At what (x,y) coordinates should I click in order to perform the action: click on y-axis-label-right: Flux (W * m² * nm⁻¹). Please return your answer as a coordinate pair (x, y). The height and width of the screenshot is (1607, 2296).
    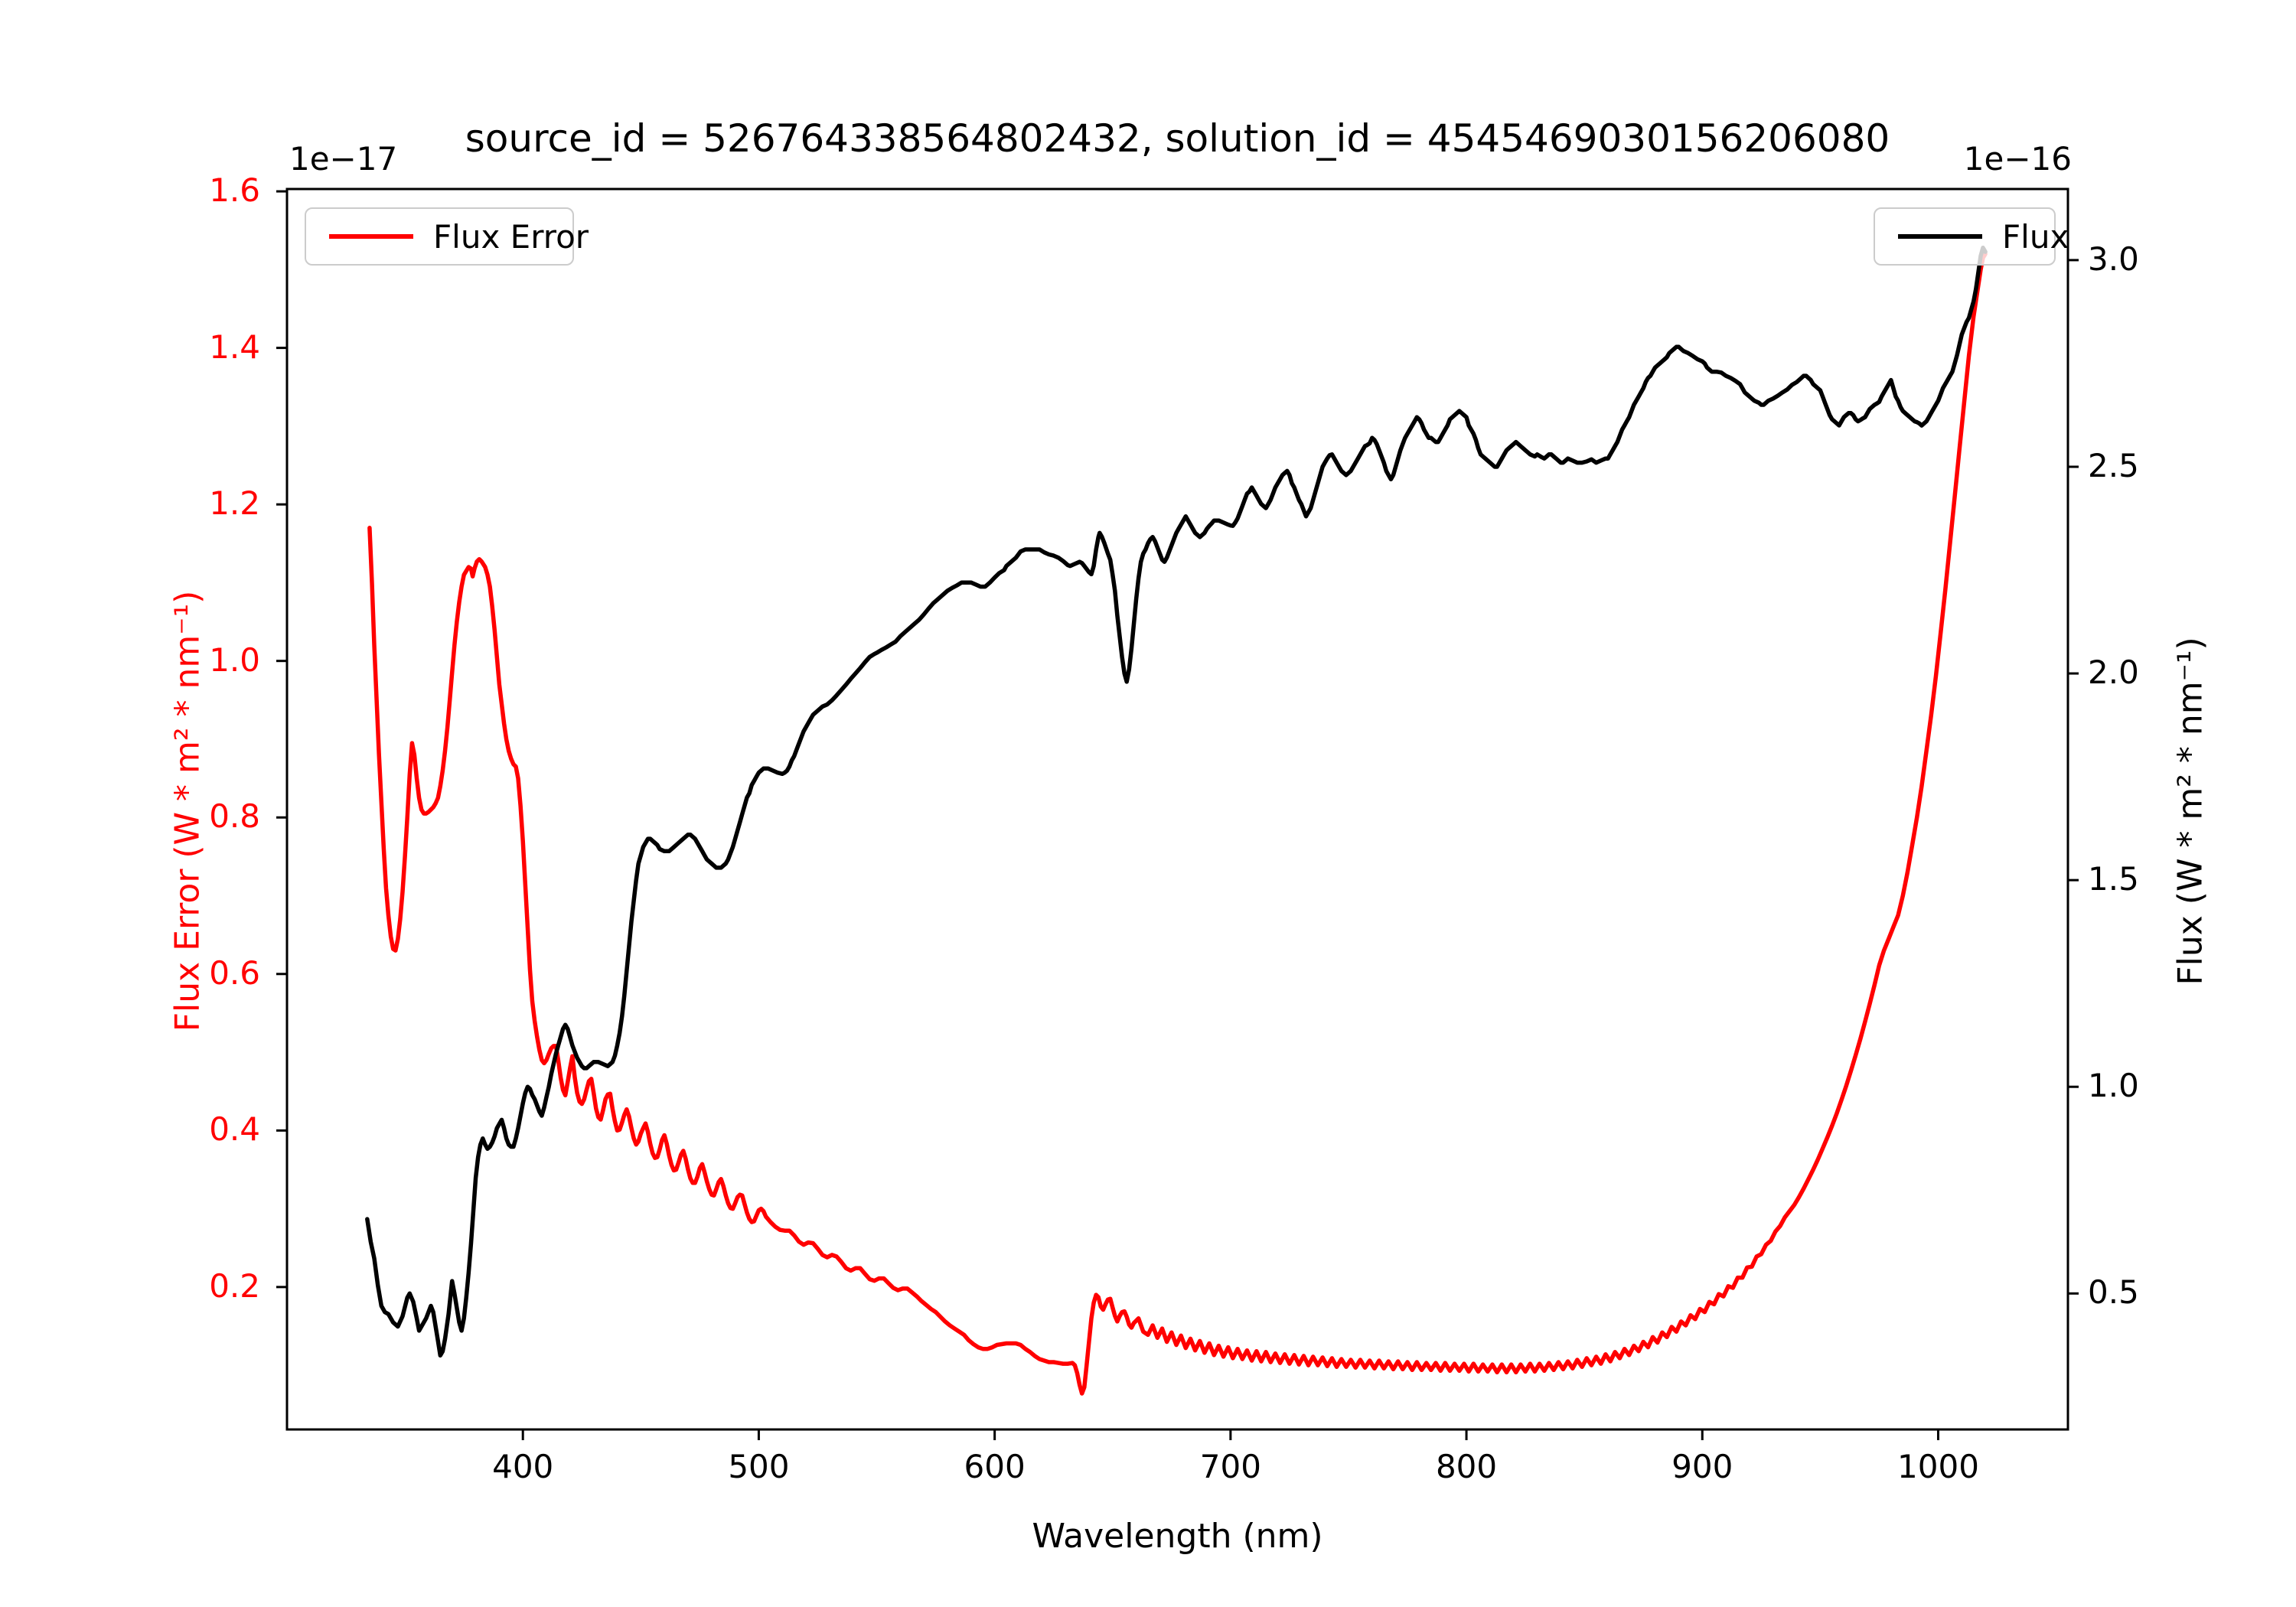
    Looking at the image, I should click on (2190, 811).